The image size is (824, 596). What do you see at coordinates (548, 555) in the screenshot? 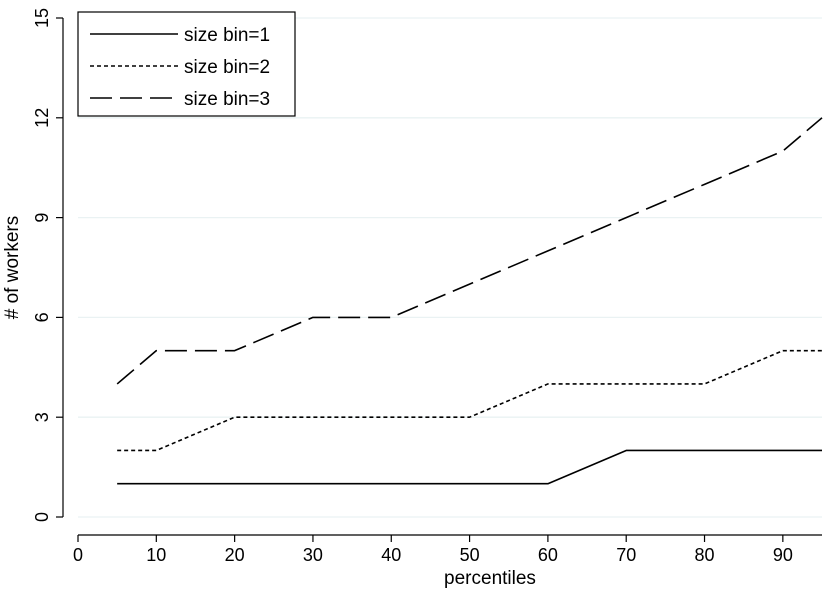
I see `x-tick-label: 60` at bounding box center [548, 555].